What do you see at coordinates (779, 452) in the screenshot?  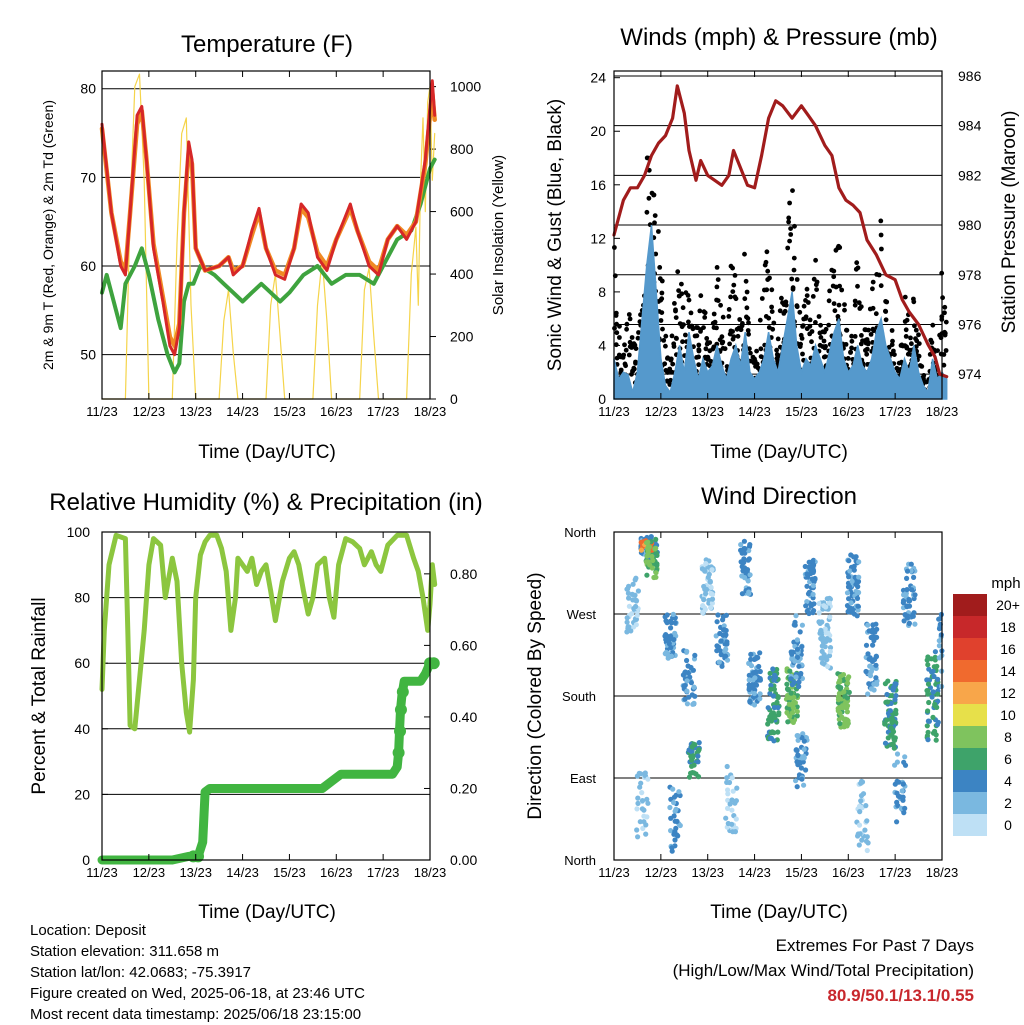 I see `winds-xlabel: Time (Day/UTC)` at bounding box center [779, 452].